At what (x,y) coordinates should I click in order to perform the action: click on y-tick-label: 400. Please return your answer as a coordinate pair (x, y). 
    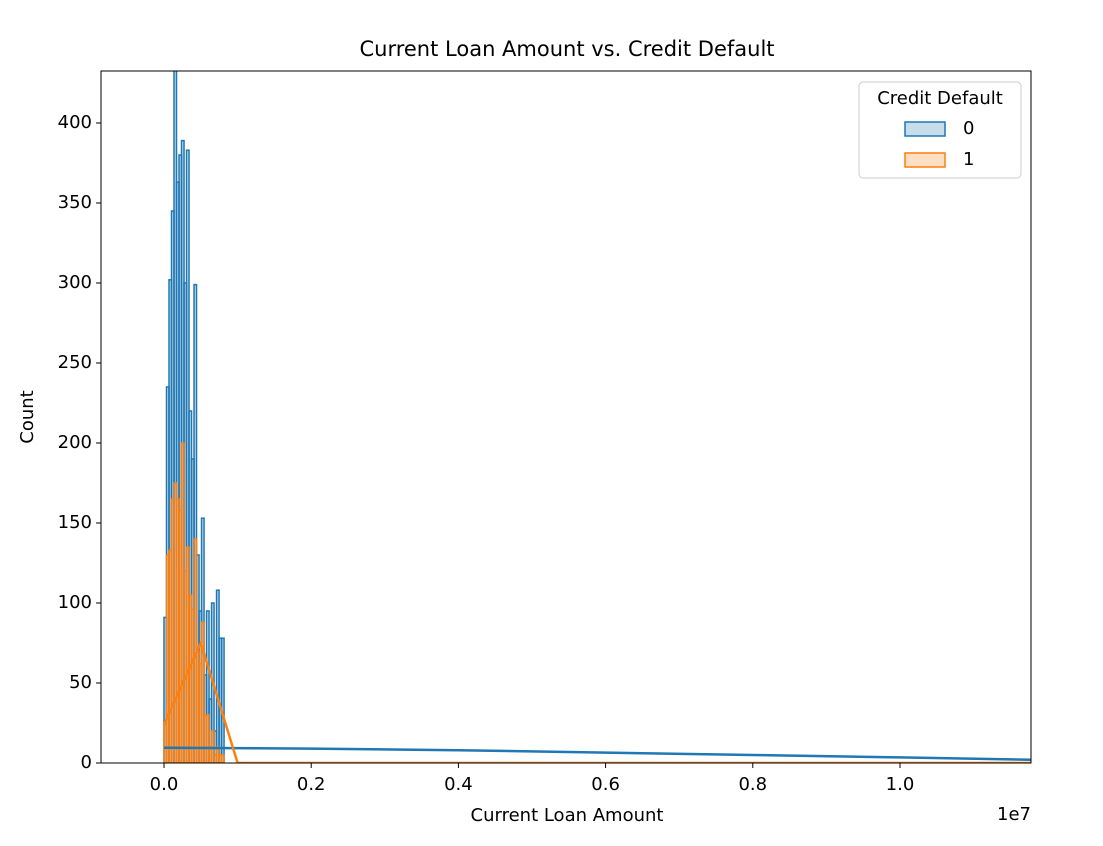
    Looking at the image, I should click on (75, 122).